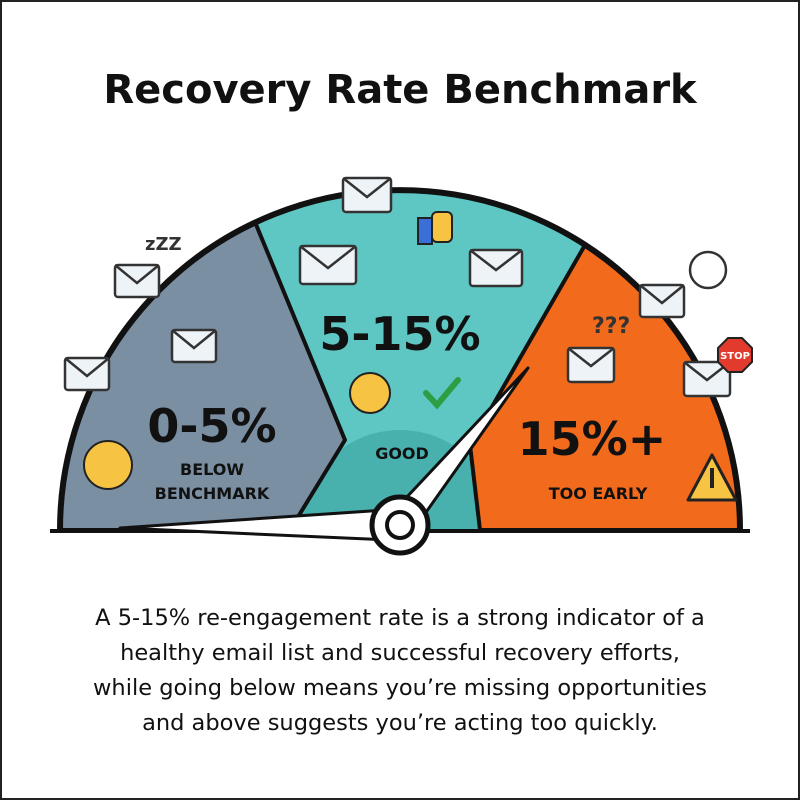 This screenshot has height=800, width=800. Describe the element at coordinates (598, 493) in the screenshot. I see `status-label: TOO EARLY` at that location.